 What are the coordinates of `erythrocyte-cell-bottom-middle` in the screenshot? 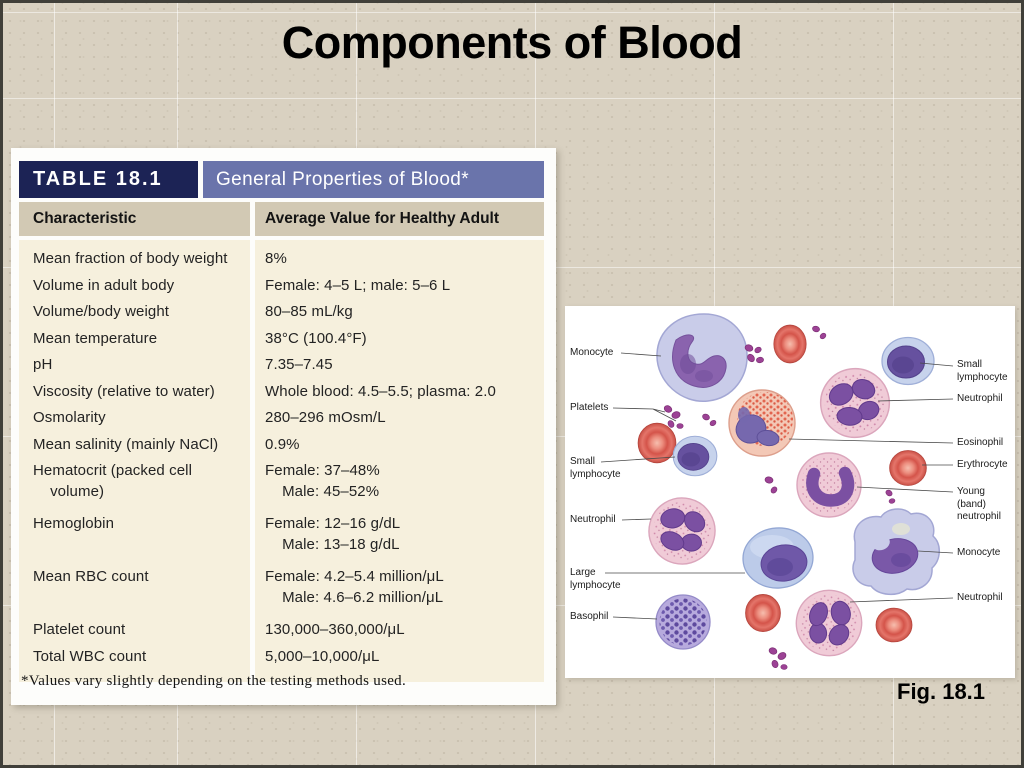 It's located at (763, 613).